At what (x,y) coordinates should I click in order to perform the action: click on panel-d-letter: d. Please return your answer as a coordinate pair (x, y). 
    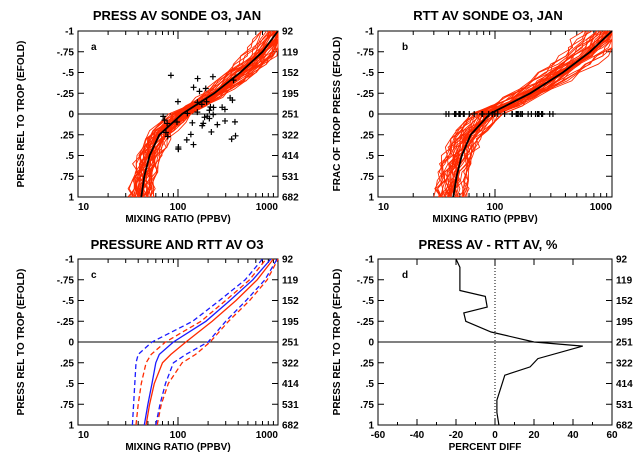
    Looking at the image, I should click on (405, 275).